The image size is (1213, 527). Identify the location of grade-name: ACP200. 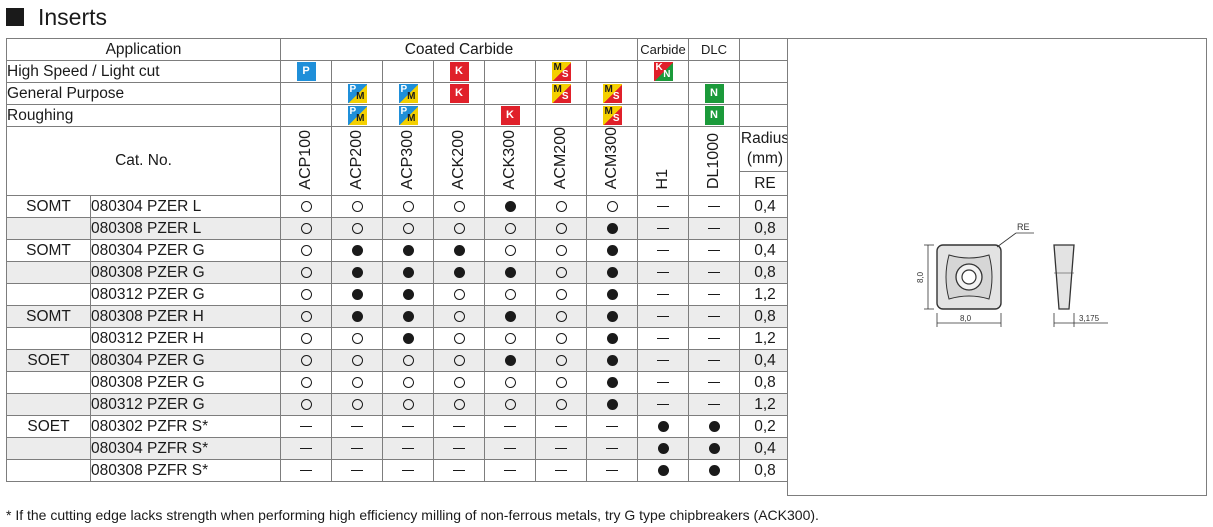
(356, 159).